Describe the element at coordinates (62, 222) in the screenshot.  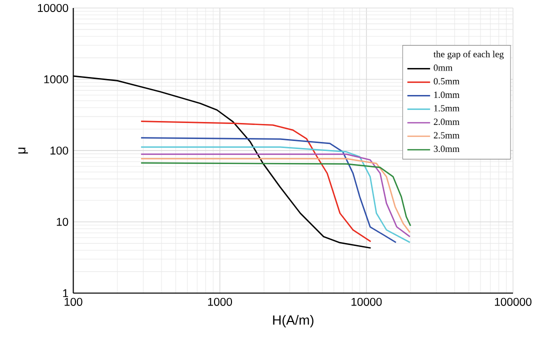
I see `y-tick-label: 10` at that location.